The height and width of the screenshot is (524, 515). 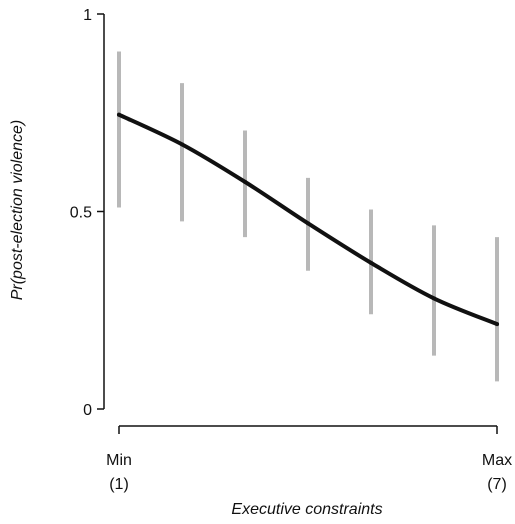 I want to click on x-tick-label: Min, so click(x=119, y=460).